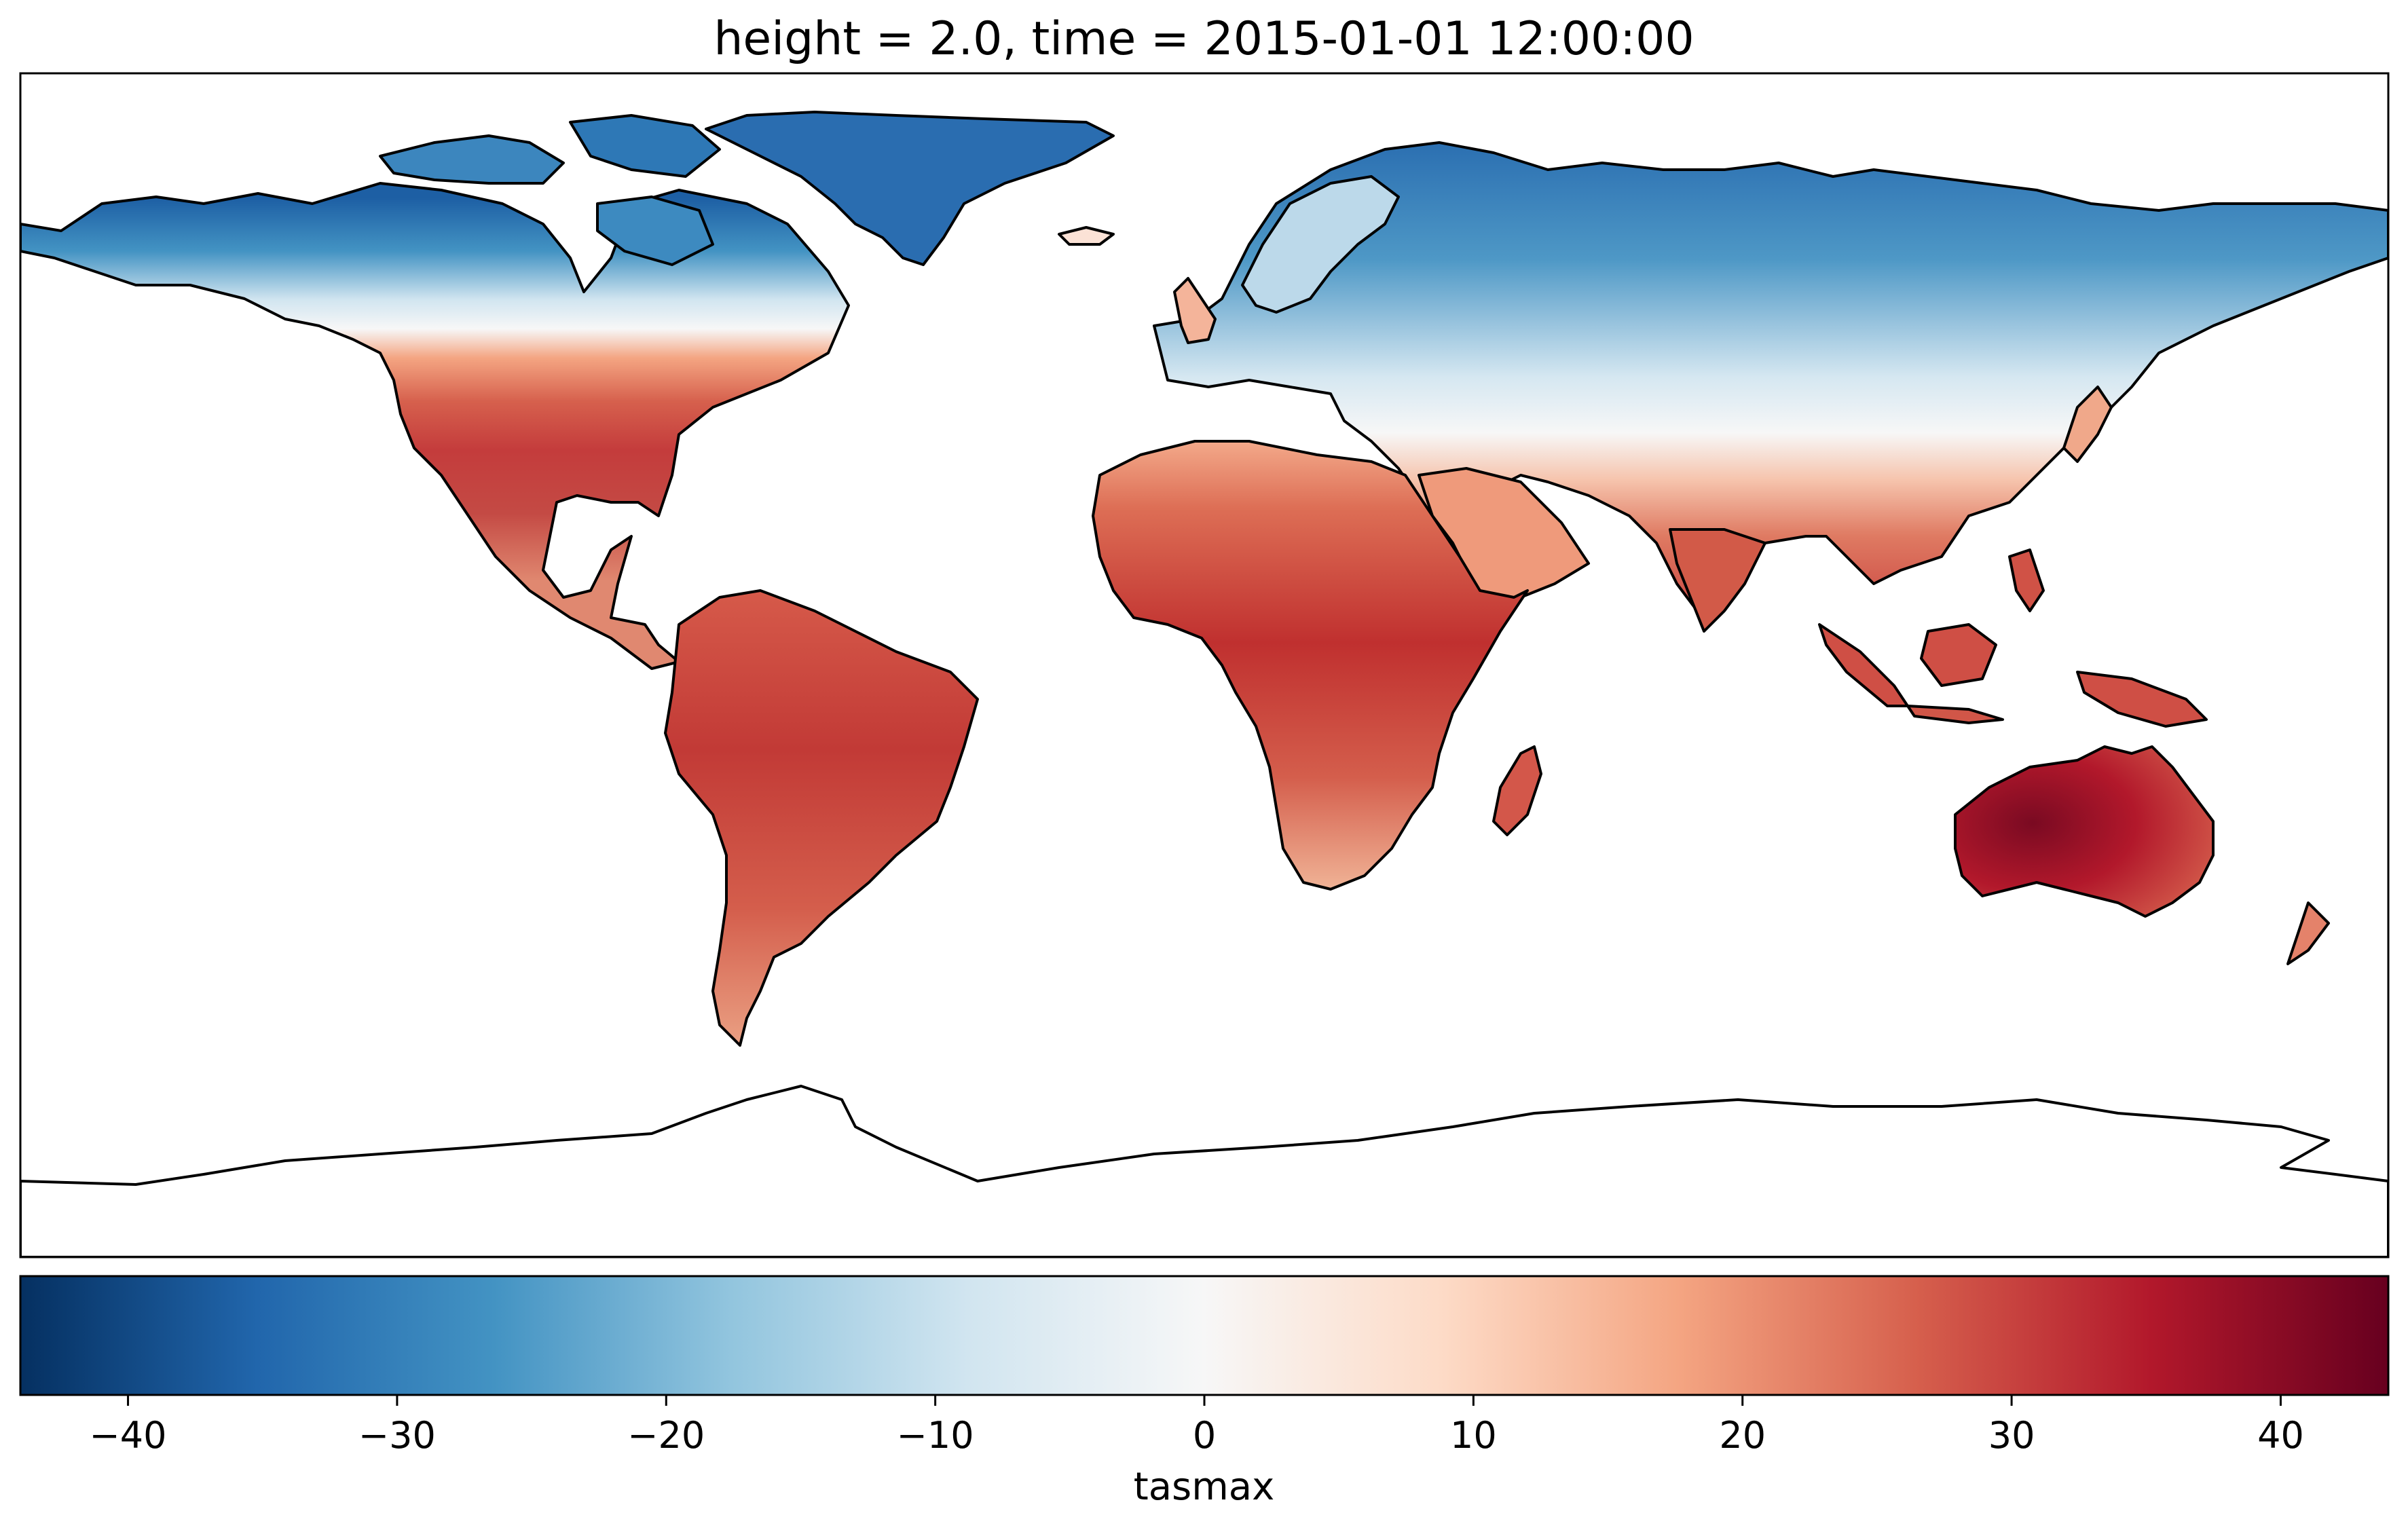  I want to click on colorbar-tick-label: 10, so click(1473, 1436).